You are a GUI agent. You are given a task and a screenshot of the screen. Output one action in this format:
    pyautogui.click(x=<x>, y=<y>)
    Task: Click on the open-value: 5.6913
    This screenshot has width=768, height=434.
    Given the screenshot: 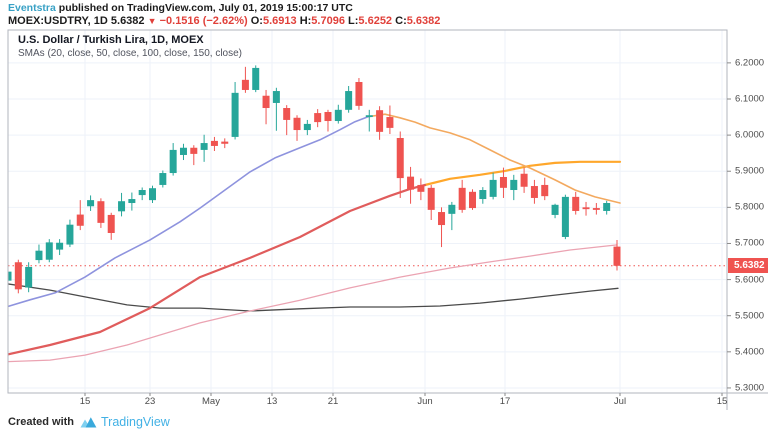 What is the action you would take?
    pyautogui.click(x=279, y=20)
    